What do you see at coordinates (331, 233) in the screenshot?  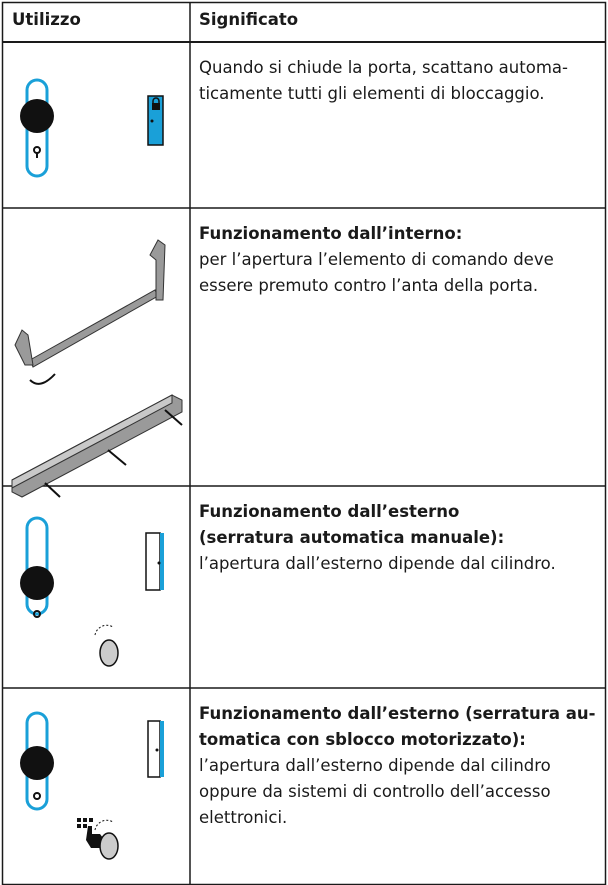 I see `meaning-title: Funzionamento dall’interno:` at bounding box center [331, 233].